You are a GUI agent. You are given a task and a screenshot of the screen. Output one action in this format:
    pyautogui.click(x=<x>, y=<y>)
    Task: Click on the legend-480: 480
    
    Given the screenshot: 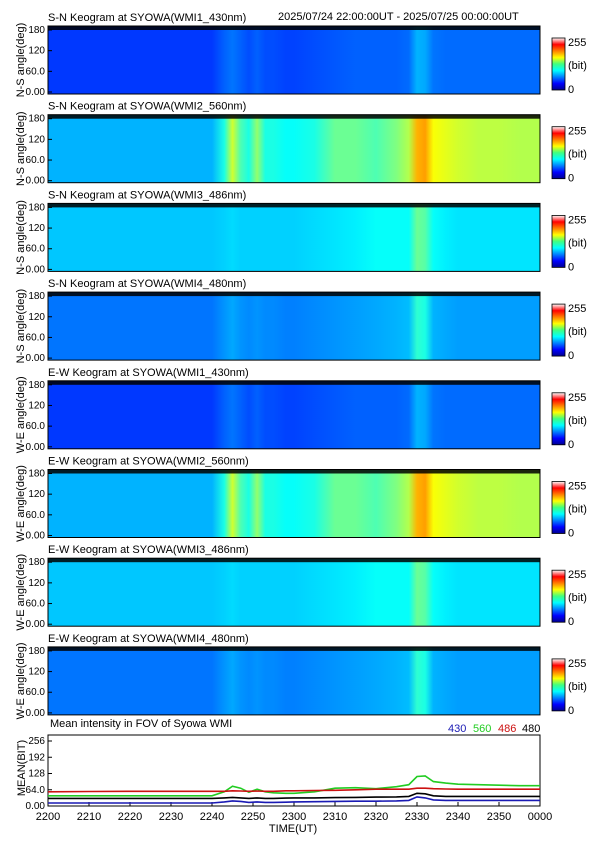 What is the action you would take?
    pyautogui.click(x=531, y=729)
    